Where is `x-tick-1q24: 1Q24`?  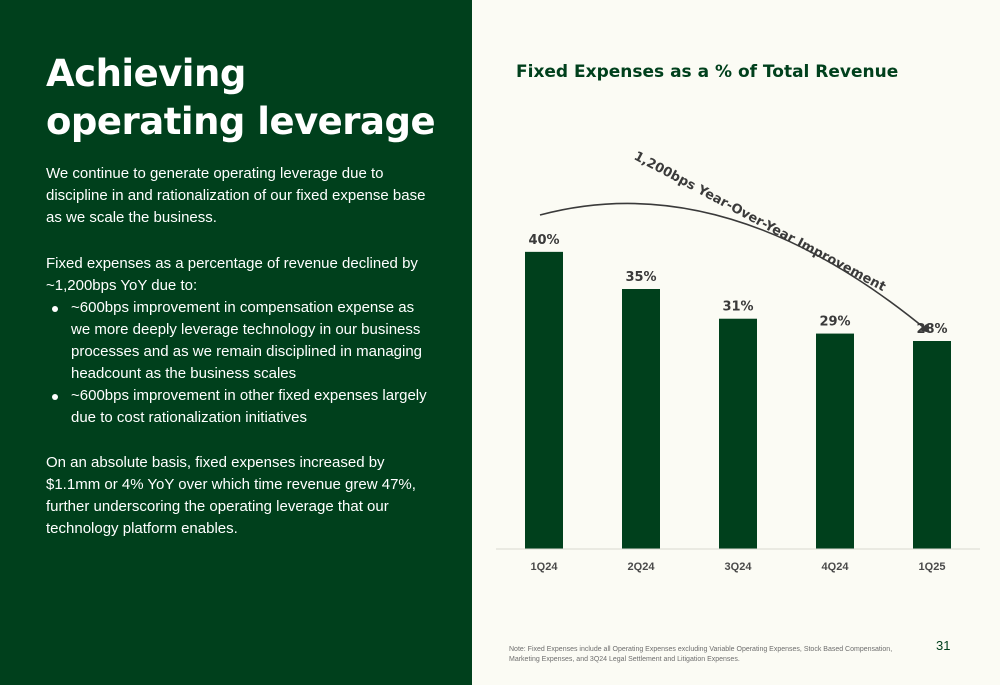 x-tick-1q24: 1Q24 is located at coordinates (545, 567).